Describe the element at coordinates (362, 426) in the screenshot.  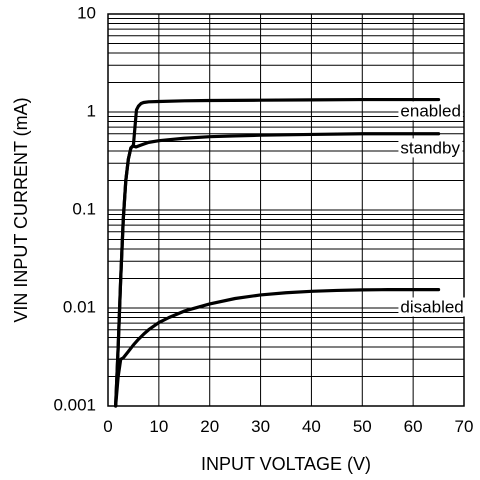
I see `x-tick-label: 50` at that location.